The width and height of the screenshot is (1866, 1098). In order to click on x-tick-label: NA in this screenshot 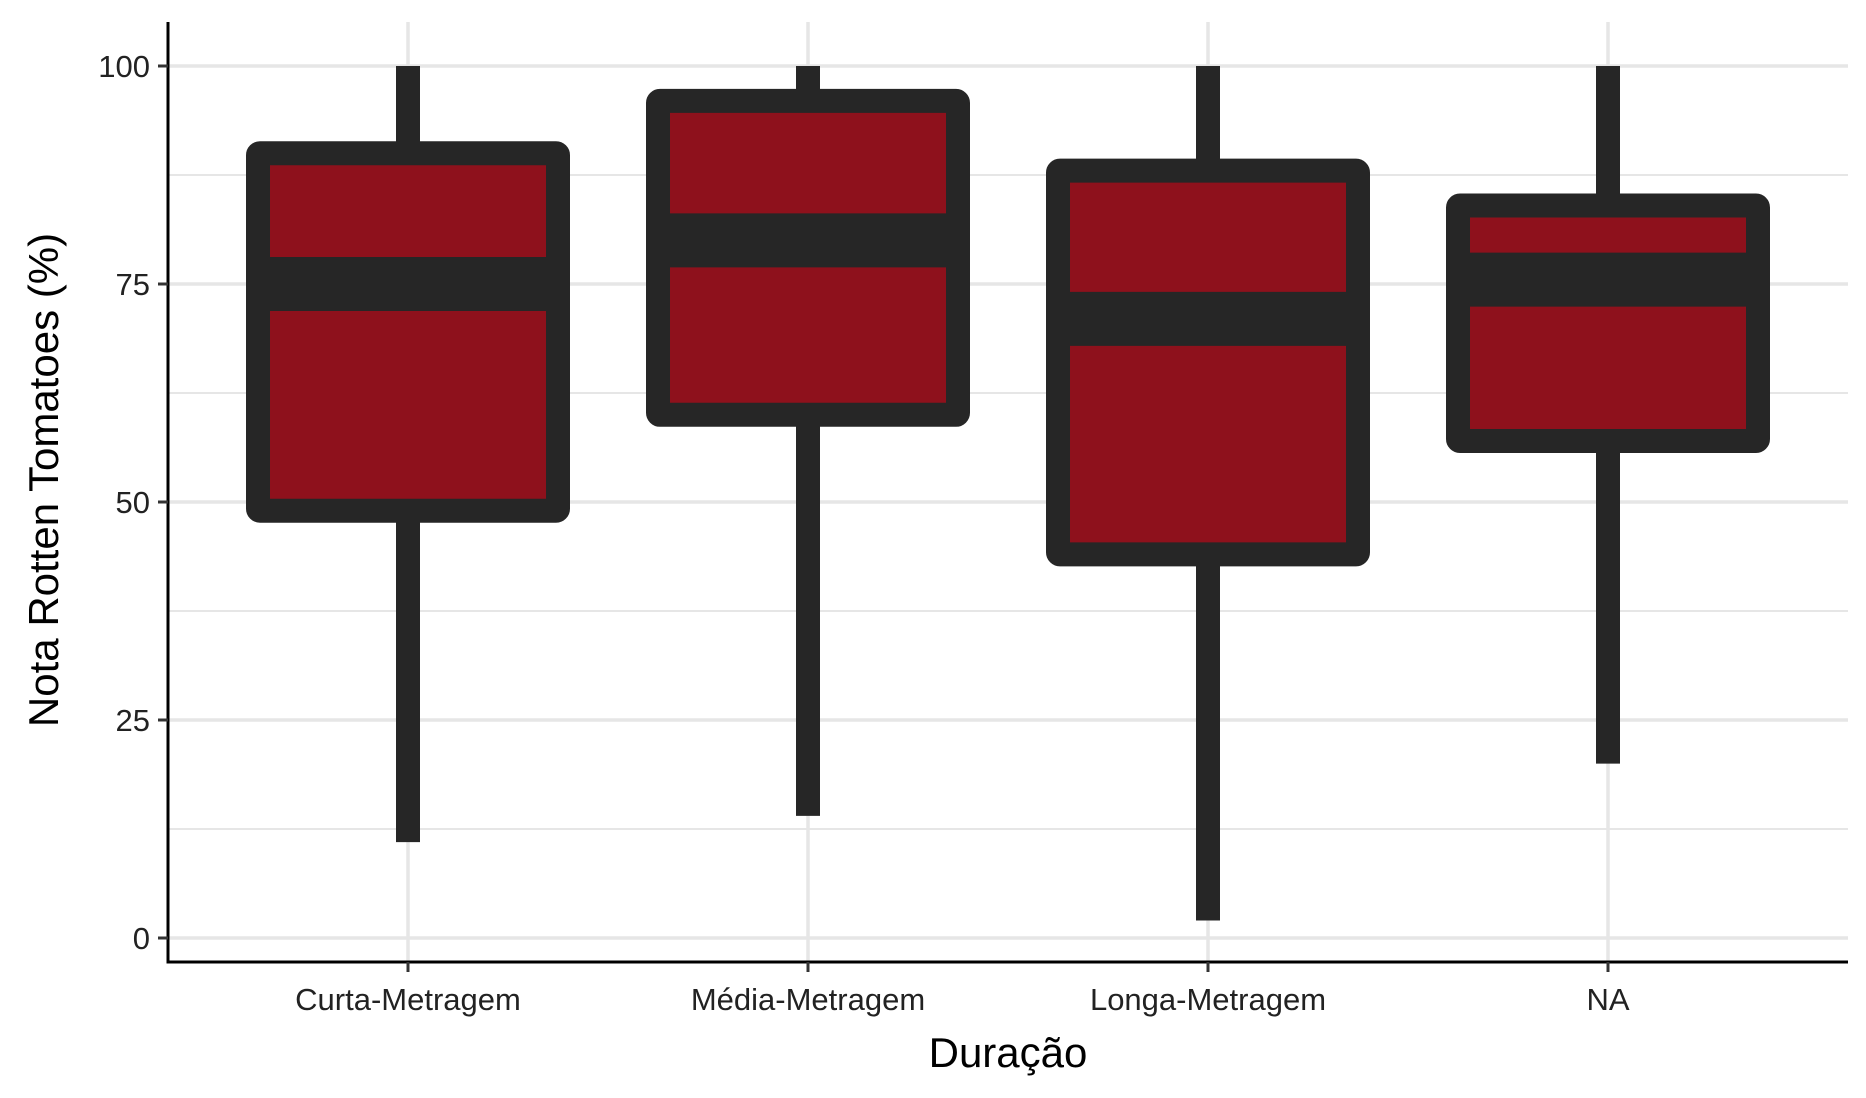, I will do `click(1607, 999)`.